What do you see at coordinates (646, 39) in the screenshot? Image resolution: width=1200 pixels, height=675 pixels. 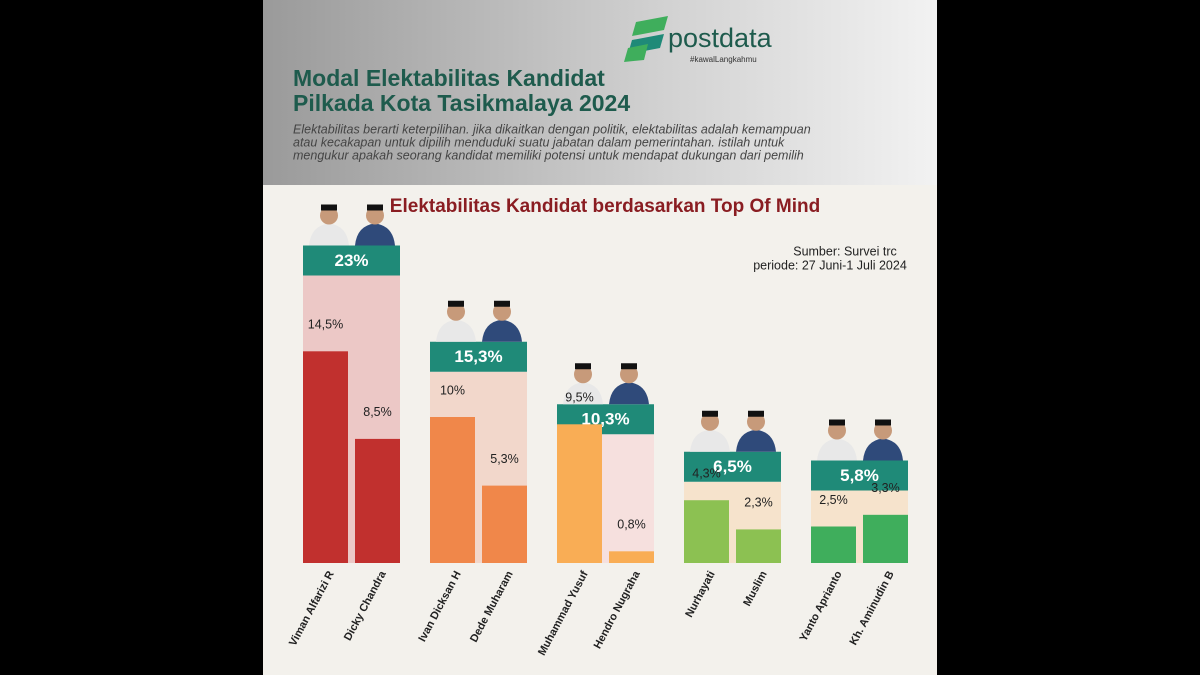 I see `logo-mark` at bounding box center [646, 39].